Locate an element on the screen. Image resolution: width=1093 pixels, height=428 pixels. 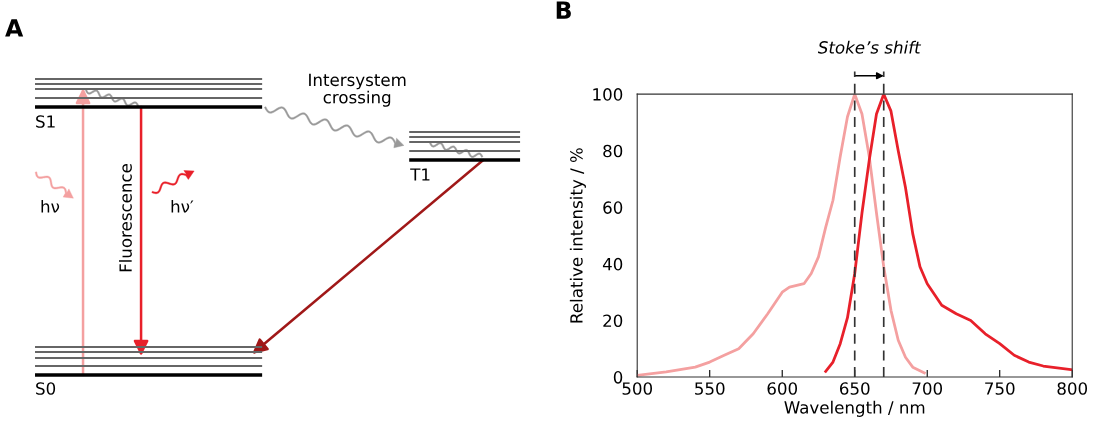
y-tick-label: 20 is located at coordinates (613, 321).